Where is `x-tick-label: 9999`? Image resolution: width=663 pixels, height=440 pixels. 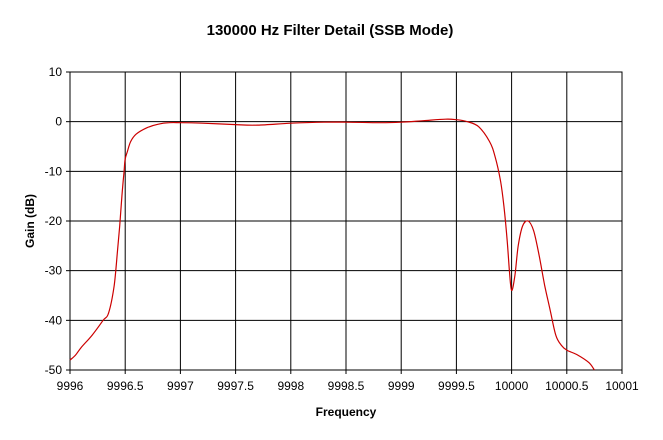 x-tick-label: 9999 is located at coordinates (401, 386).